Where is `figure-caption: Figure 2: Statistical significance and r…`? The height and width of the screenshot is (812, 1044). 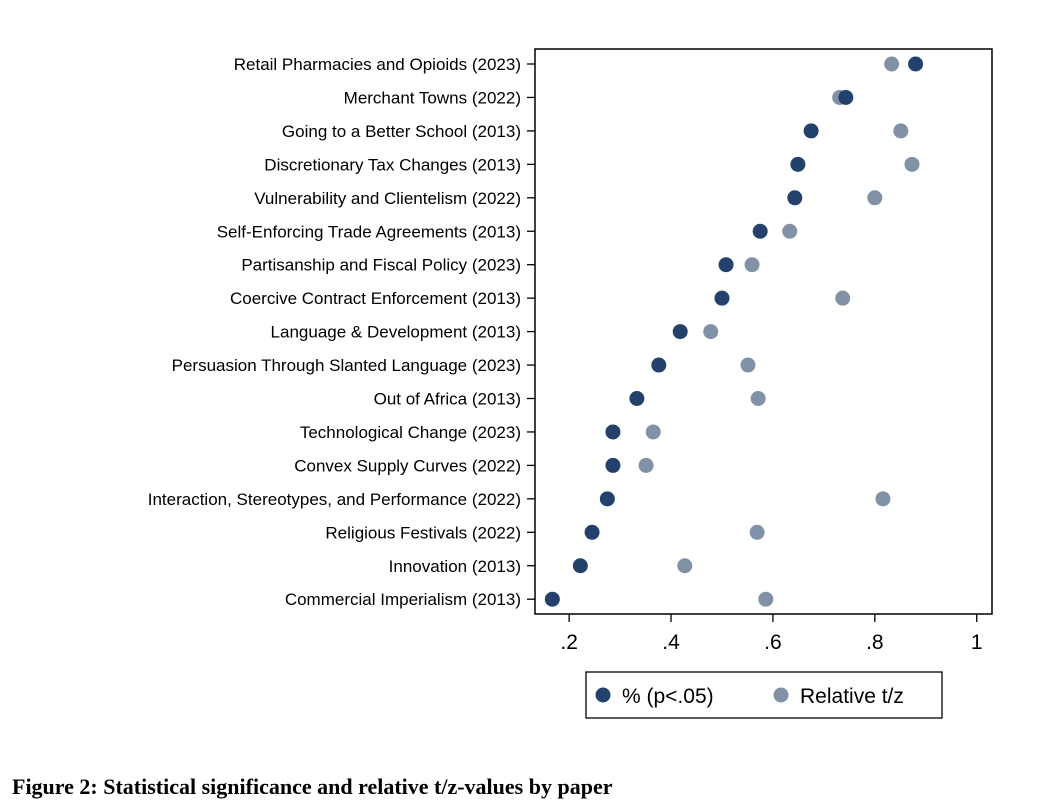 figure-caption: Figure 2: Statistical significance and r… is located at coordinates (312, 786).